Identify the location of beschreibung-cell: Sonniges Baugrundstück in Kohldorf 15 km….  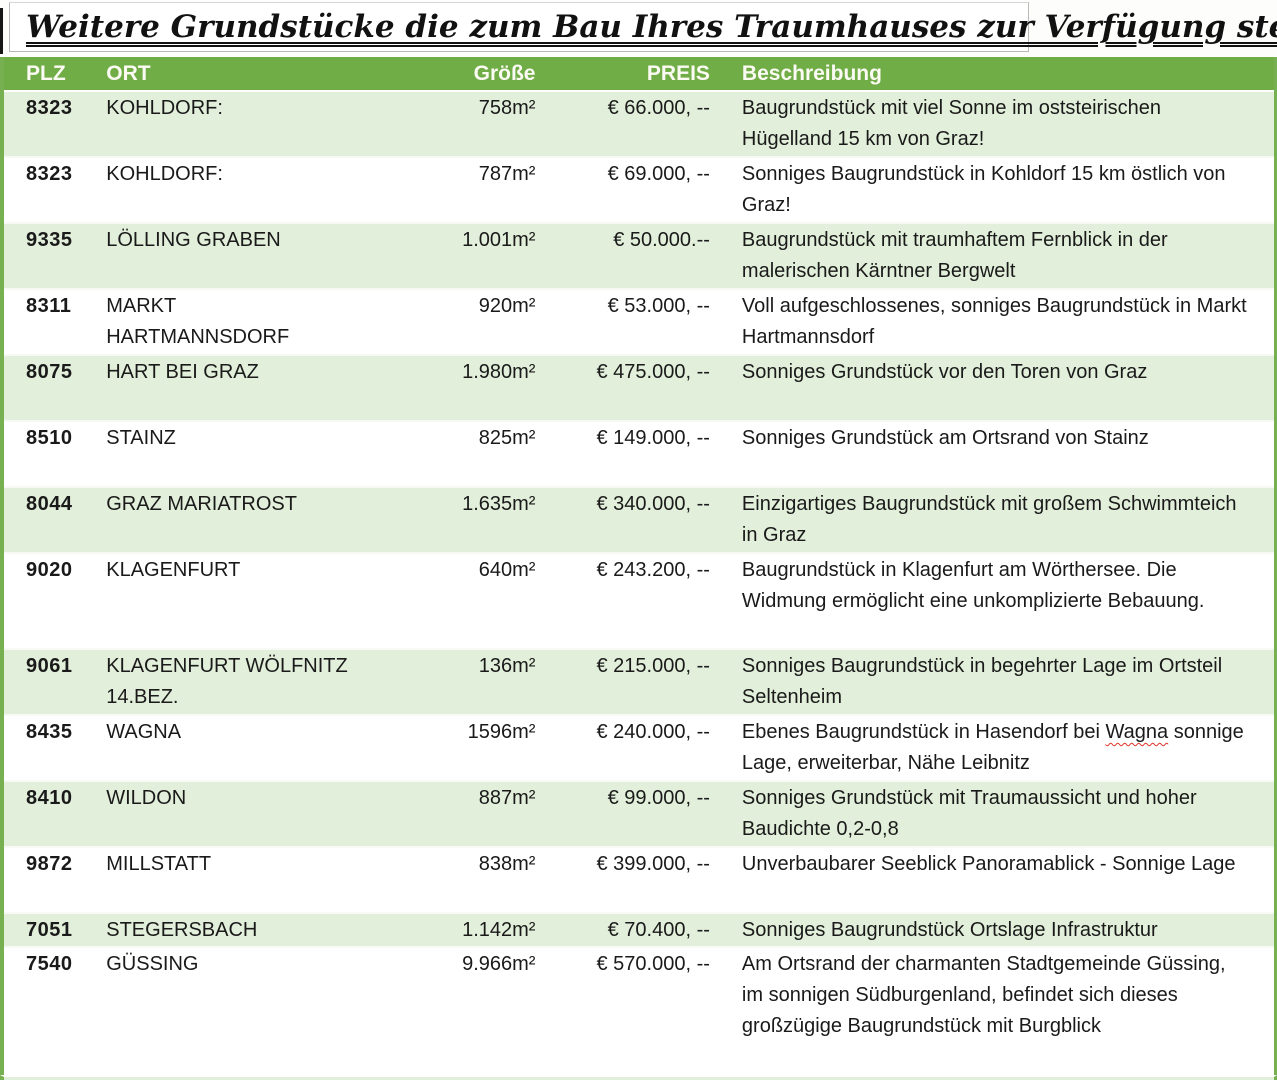
(995, 189).